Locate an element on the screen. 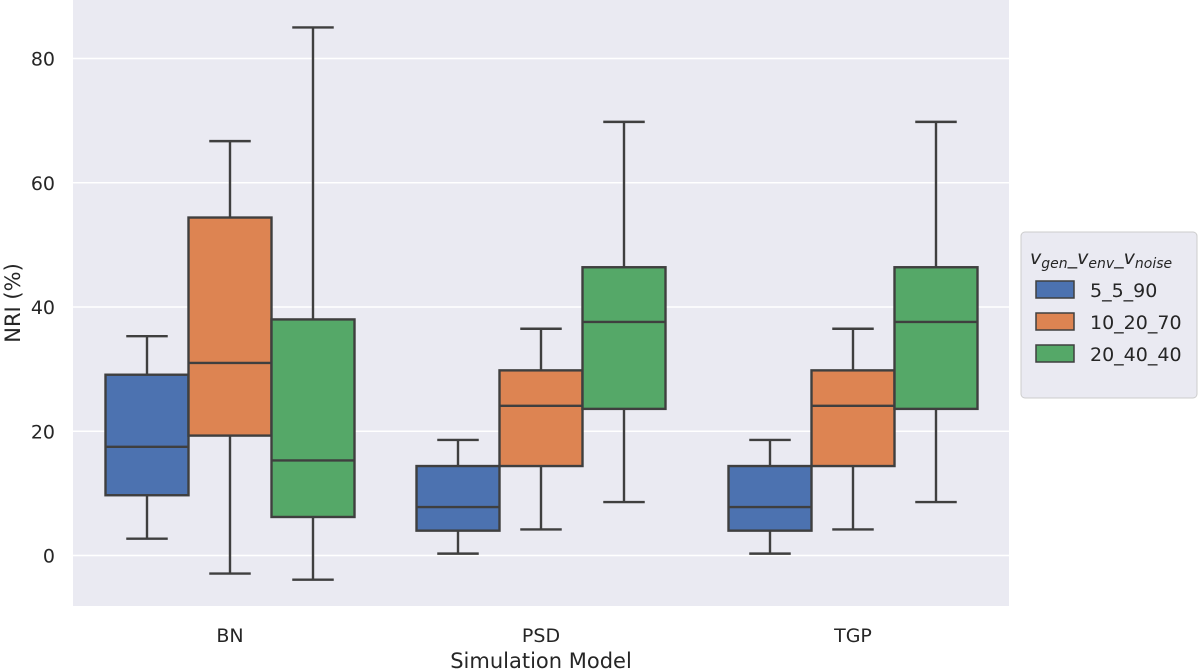 This screenshot has height=671, width=1202. legend-label: 5_5_90 is located at coordinates (1123, 291).